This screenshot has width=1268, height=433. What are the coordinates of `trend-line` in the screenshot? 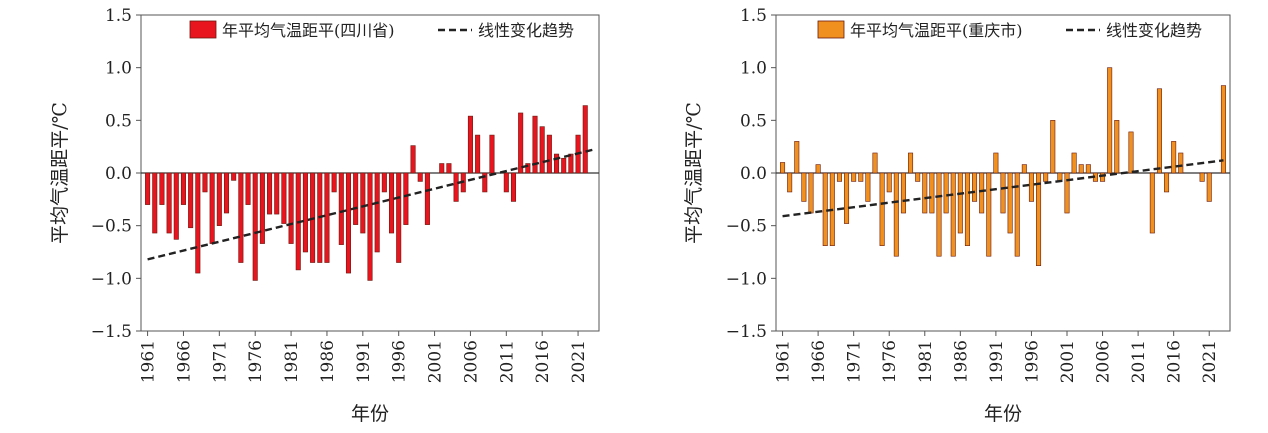 It's located at (1003, 188).